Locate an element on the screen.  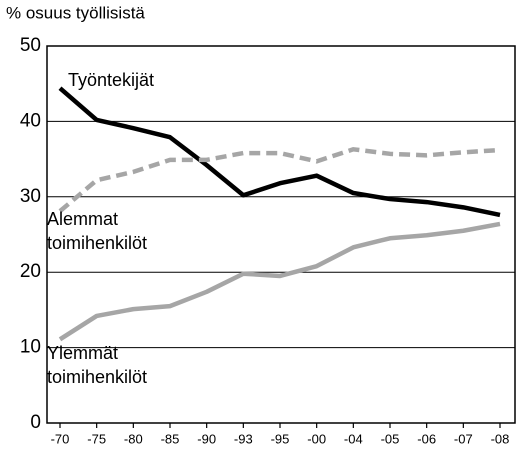
x-tick-label: -93 is located at coordinates (243, 438).